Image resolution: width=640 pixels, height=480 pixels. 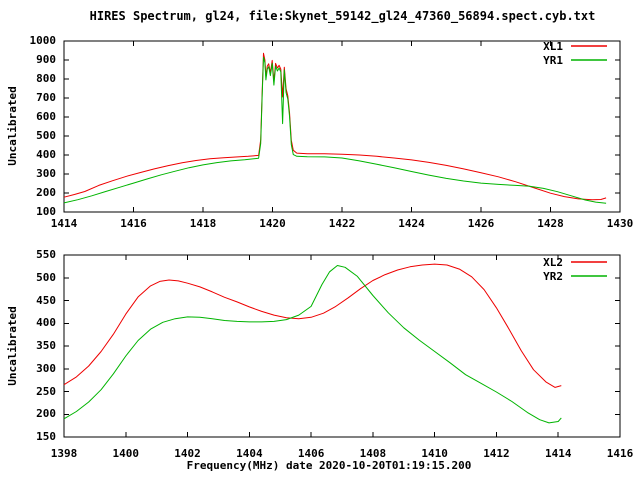 What do you see at coordinates (203, 223) in the screenshot?
I see `x-tick-label: 1418` at bounding box center [203, 223].